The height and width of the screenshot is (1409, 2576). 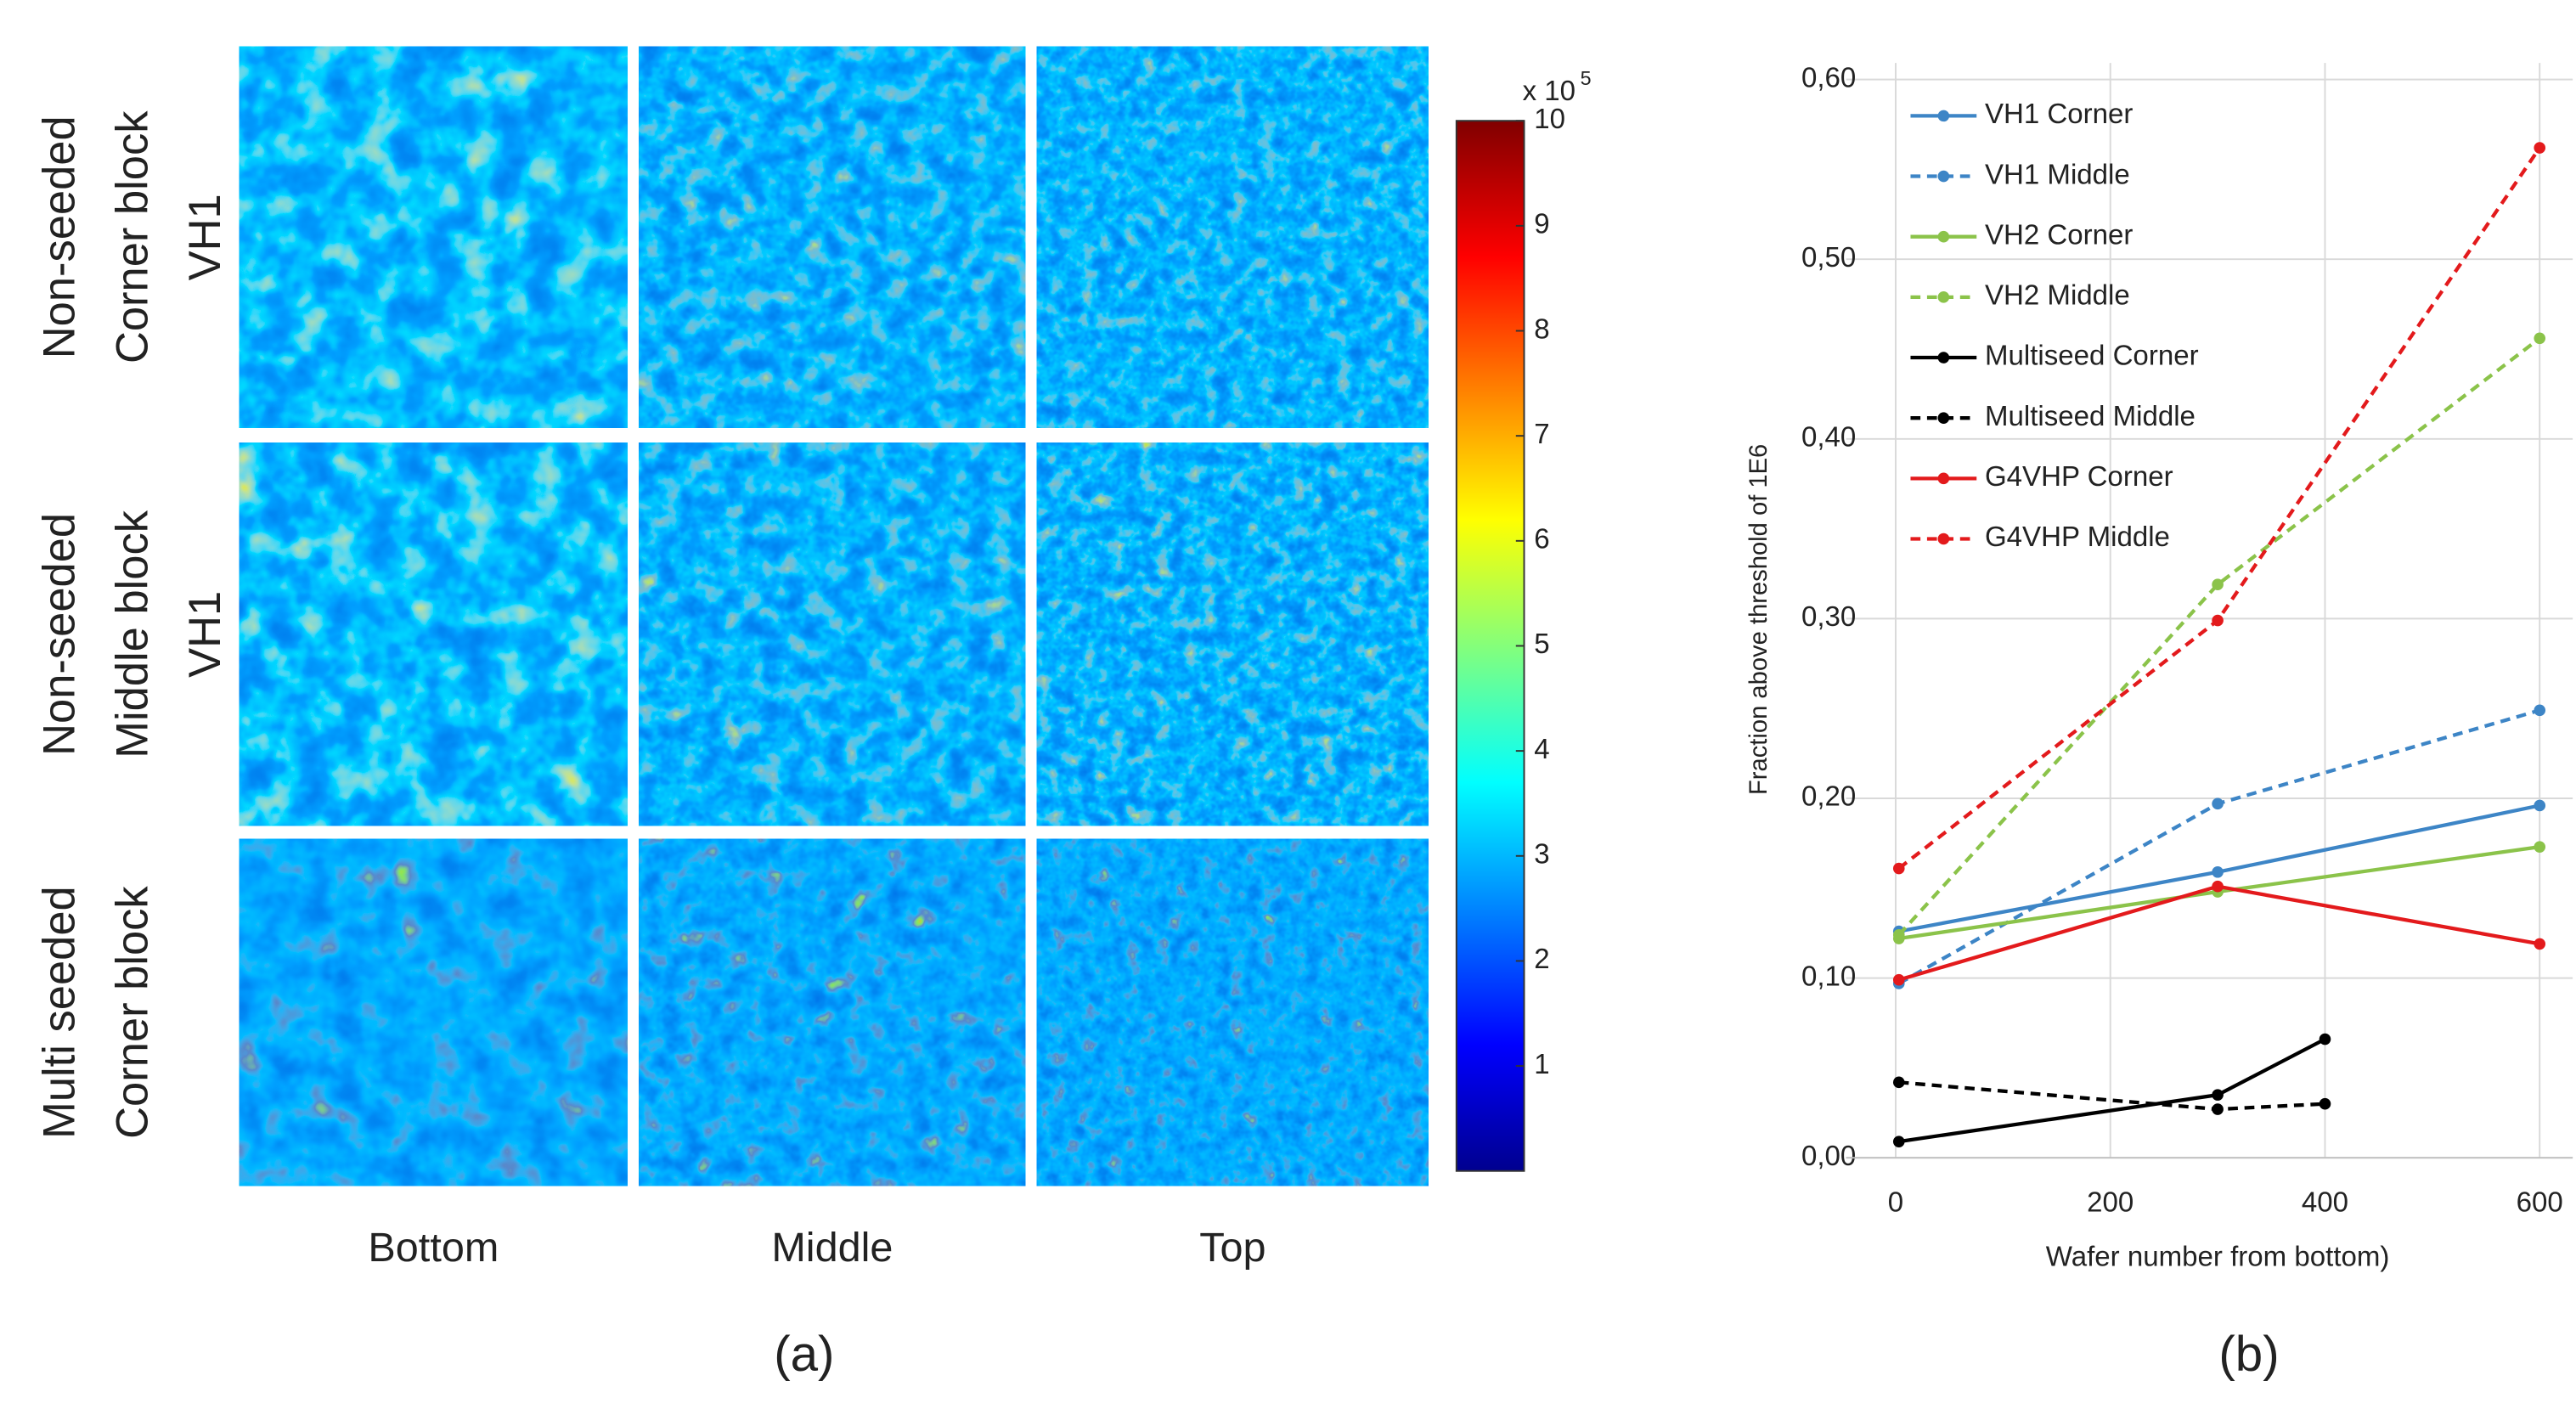 What do you see at coordinates (1541, 329) in the screenshot?
I see `colorbar-tick-label: 8` at bounding box center [1541, 329].